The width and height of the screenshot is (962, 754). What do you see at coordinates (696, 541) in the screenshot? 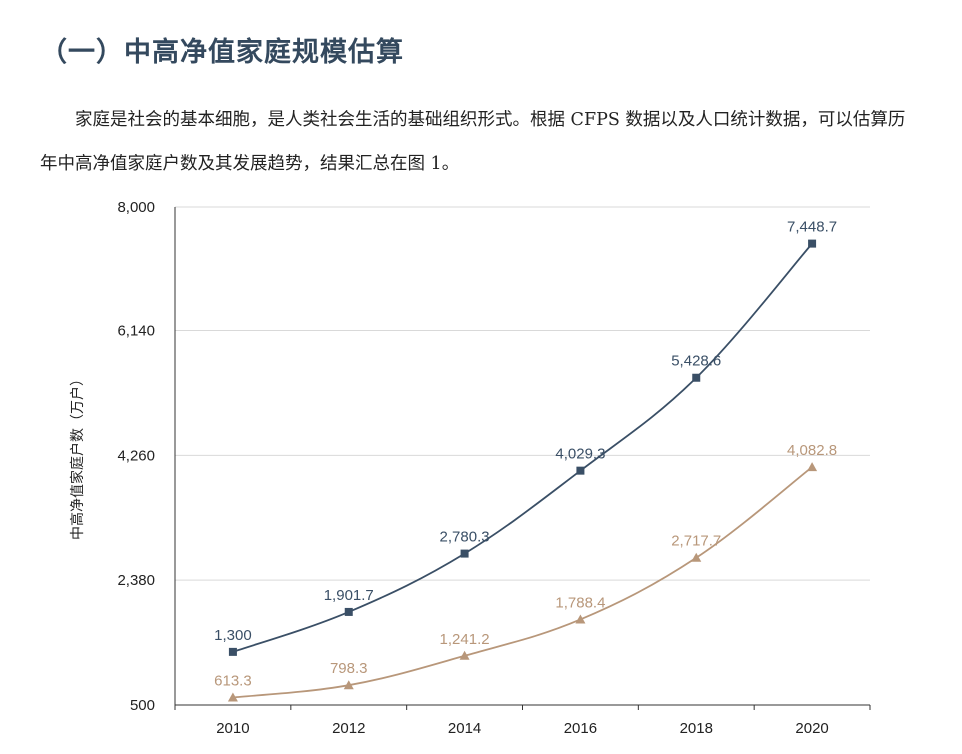
I see `data-label: 2,717.7` at bounding box center [696, 541].